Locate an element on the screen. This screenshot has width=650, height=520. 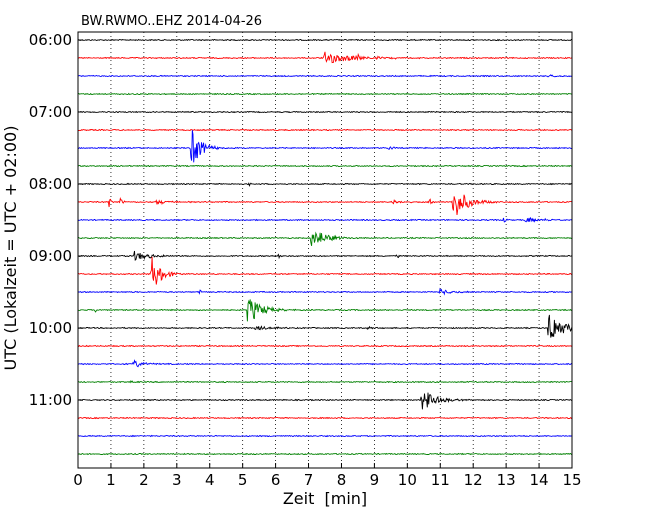
x-tick-label: 12 is located at coordinates (473, 480).